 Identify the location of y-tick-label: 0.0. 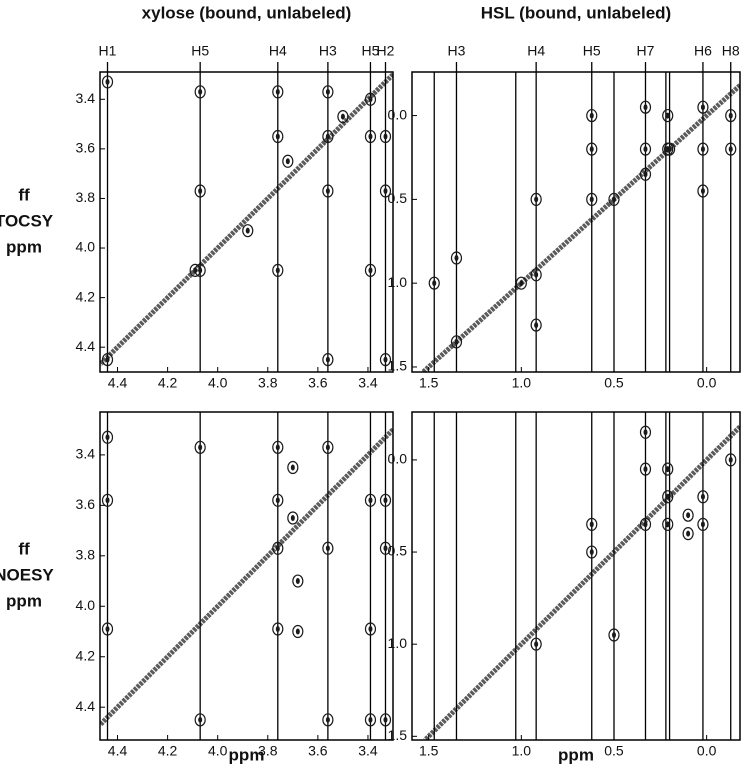
(398, 459).